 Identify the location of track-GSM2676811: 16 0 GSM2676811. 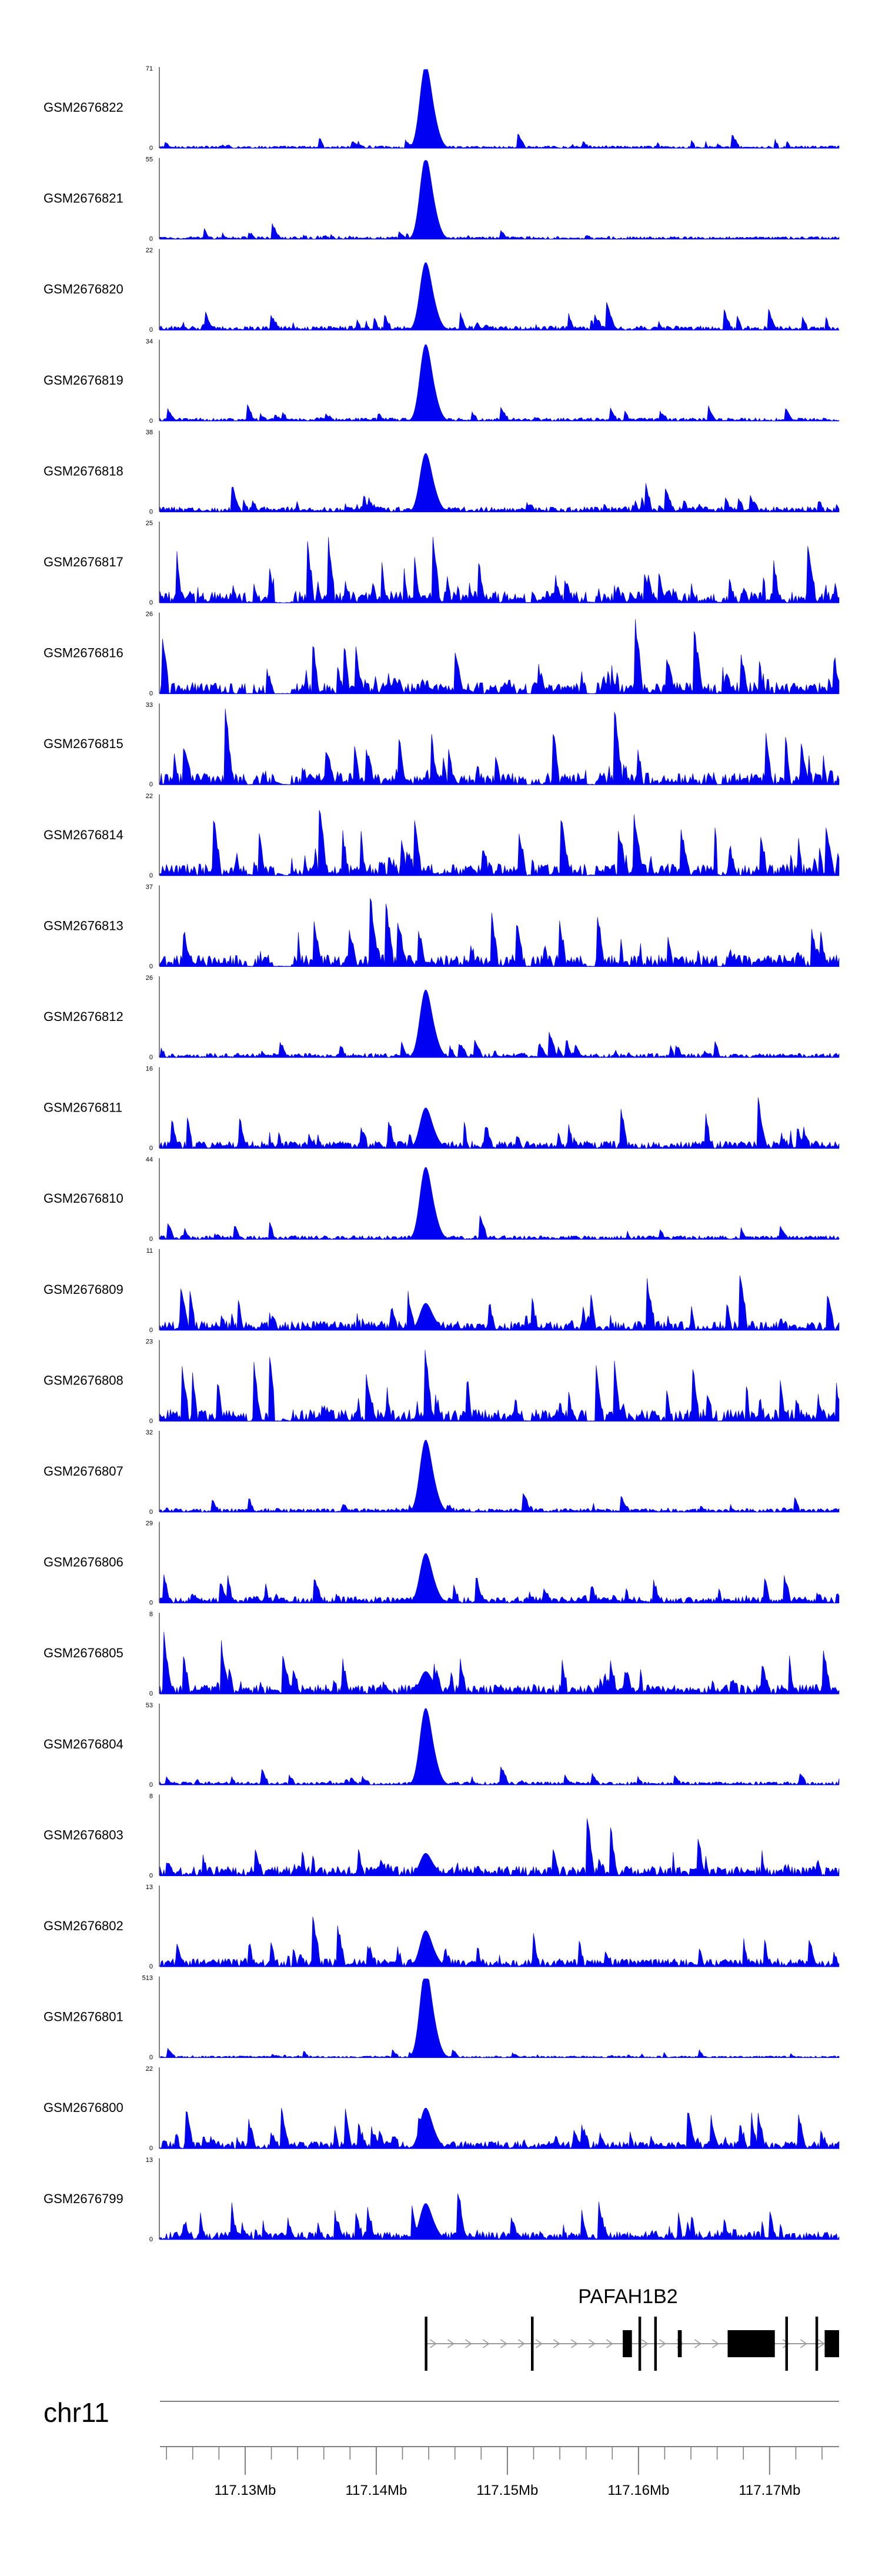
(442, 1109).